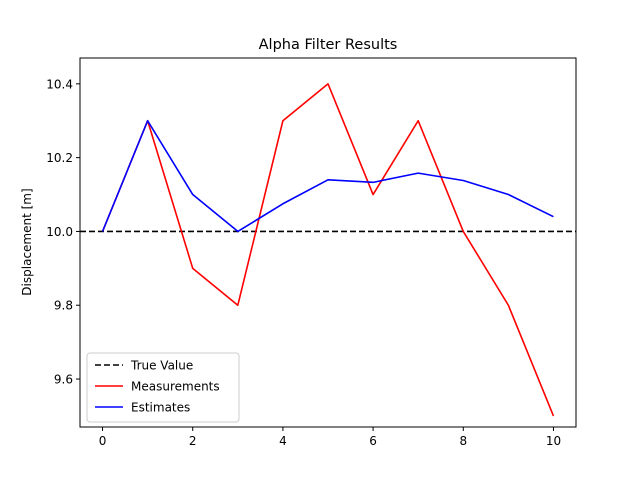 The image size is (640, 480). Describe the element at coordinates (193, 441) in the screenshot. I see `x-tick-label: 2` at that location.